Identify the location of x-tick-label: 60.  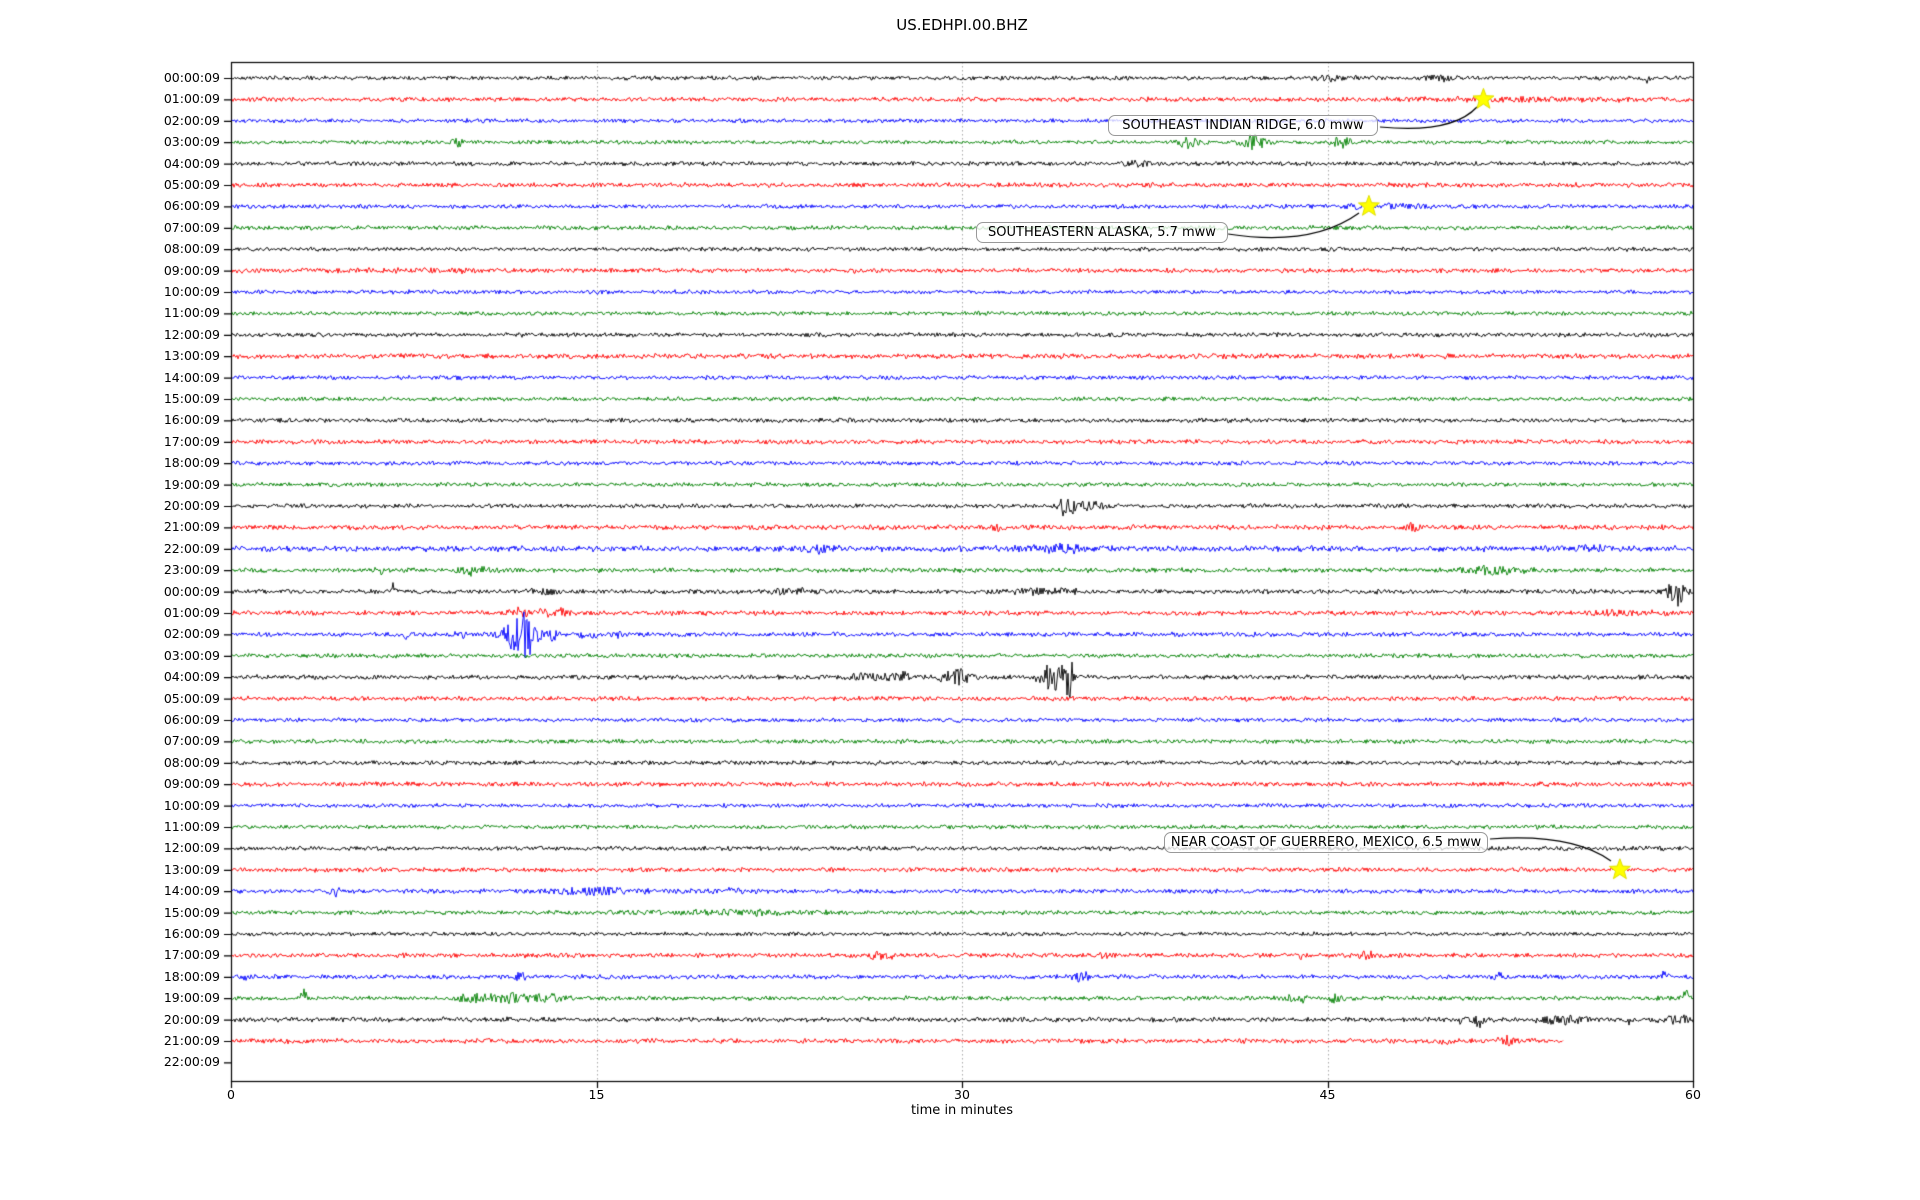
(1693, 1094).